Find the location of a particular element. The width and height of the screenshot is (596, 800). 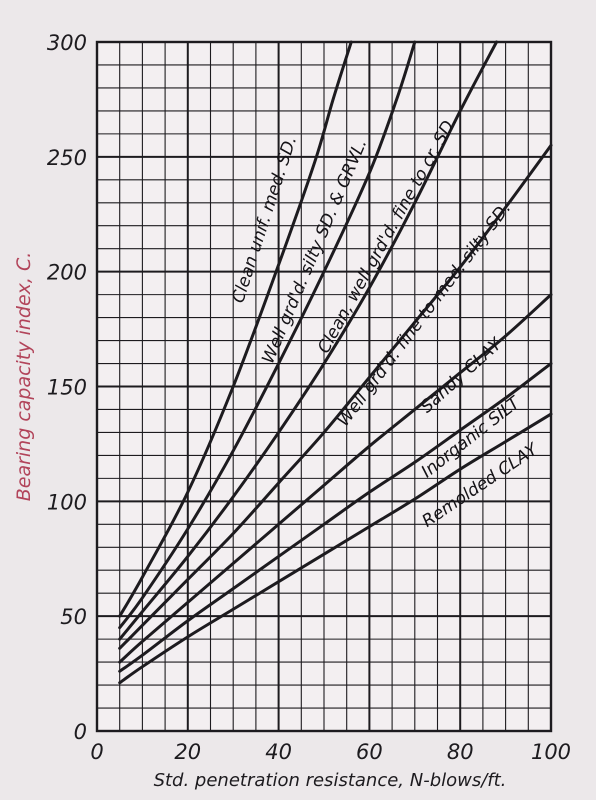

y-tick-label: 300 is located at coordinates (67, 43).